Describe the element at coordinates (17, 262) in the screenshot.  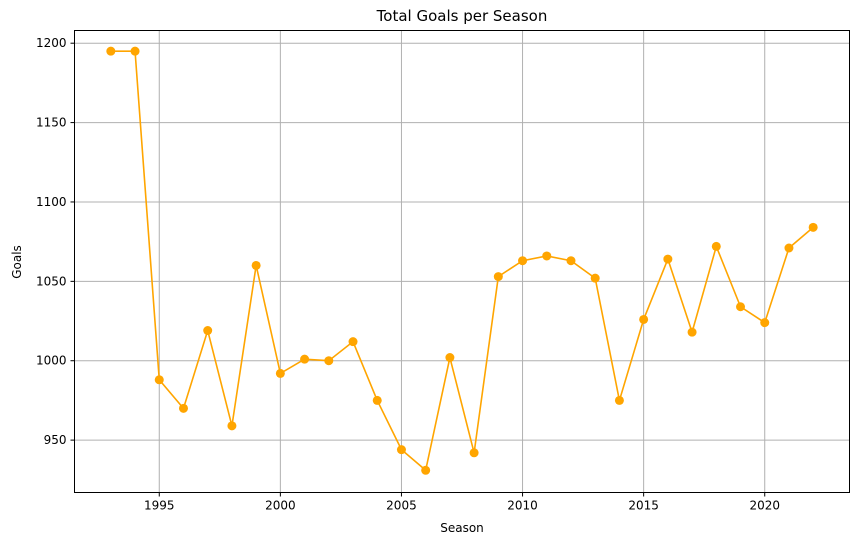
I see `y-axis-label: Goals` at that location.